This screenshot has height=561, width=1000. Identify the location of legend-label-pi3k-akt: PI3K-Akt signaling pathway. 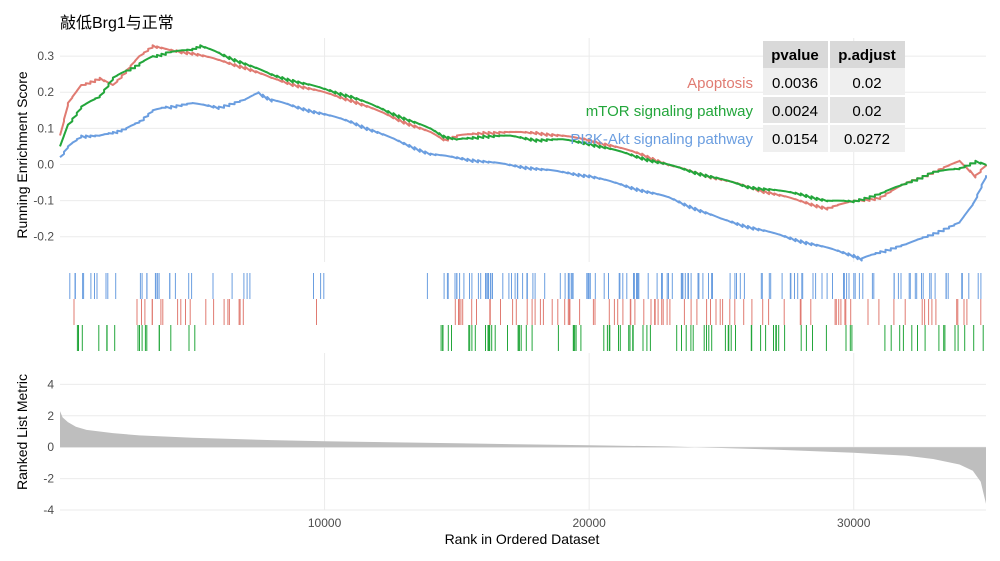
(661, 139).